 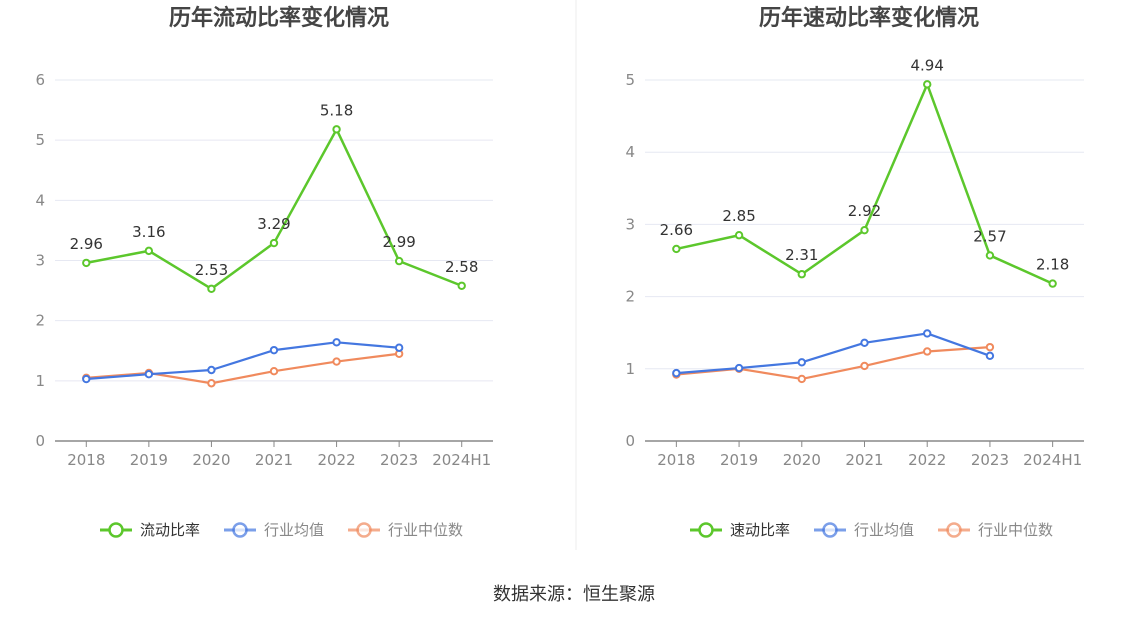 What do you see at coordinates (170, 530) in the screenshot?
I see `legend-label: 流动比率` at bounding box center [170, 530].